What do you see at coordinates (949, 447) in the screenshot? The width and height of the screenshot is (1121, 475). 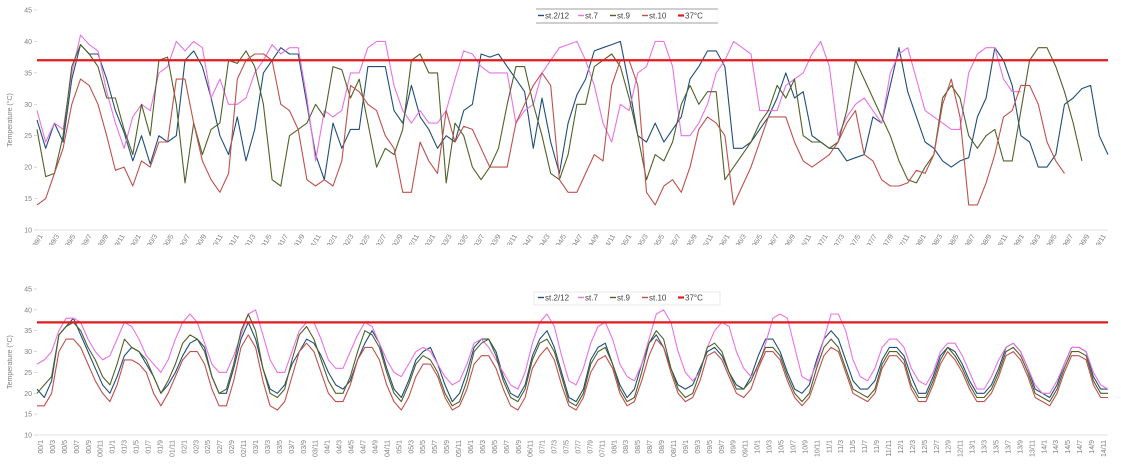 I see `x-tick-label: 12/9` at bounding box center [949, 447].